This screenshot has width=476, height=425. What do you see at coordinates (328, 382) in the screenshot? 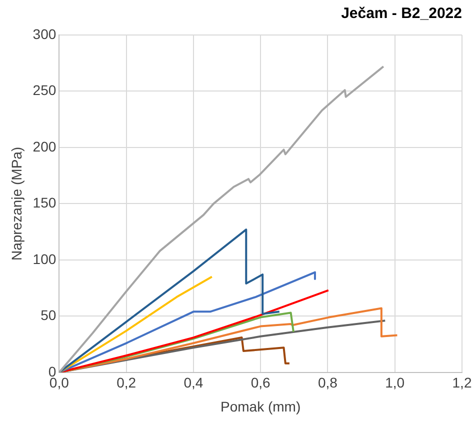
I see `x-tick-label: 0,8` at bounding box center [328, 382].